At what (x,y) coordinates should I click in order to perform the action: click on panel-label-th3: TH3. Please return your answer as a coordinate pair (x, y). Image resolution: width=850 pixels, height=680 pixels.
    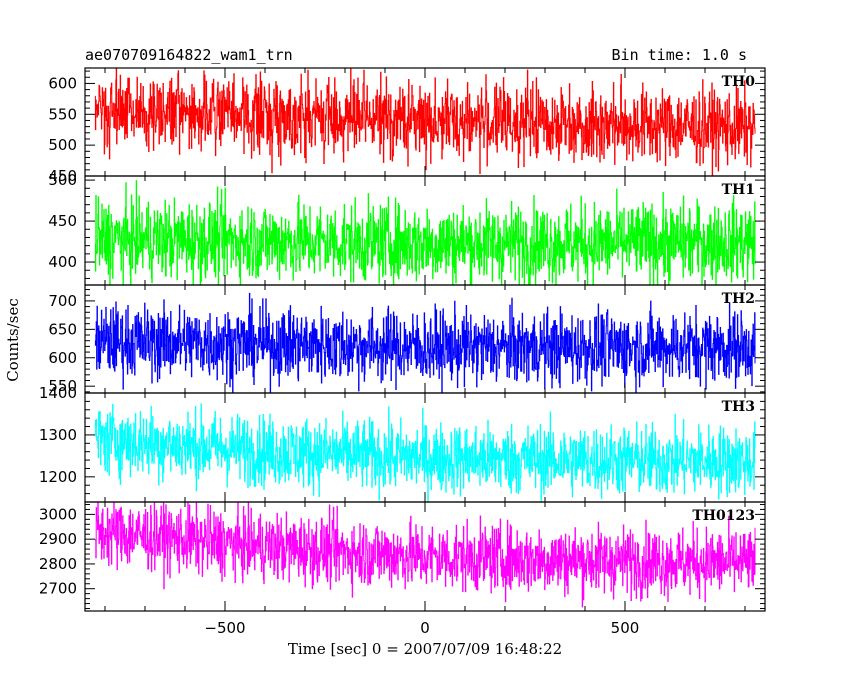
    Looking at the image, I should click on (738, 407).